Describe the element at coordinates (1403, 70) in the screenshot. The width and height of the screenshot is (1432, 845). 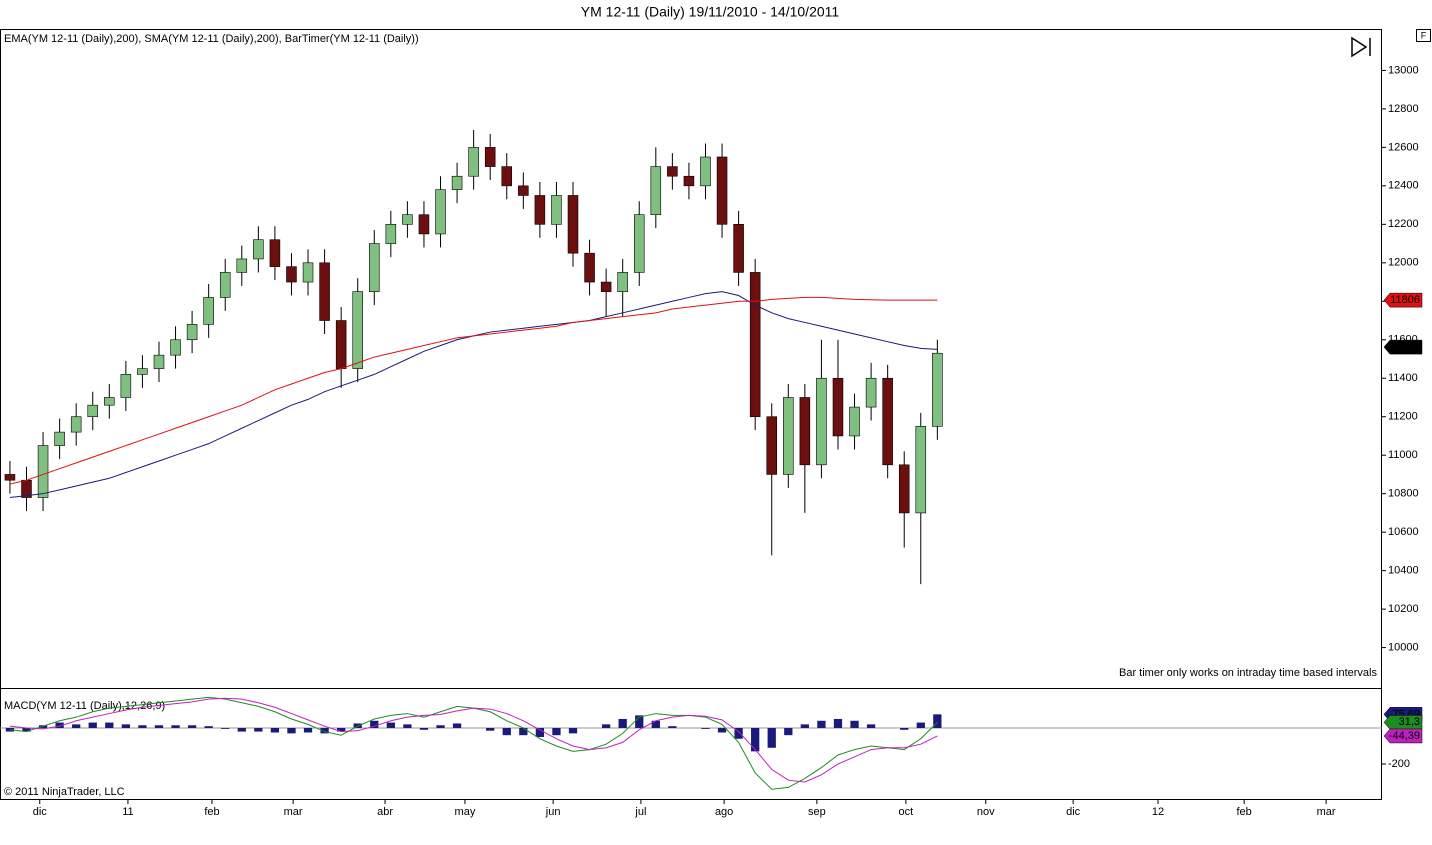
I see `y-tick-label: 13000` at that location.